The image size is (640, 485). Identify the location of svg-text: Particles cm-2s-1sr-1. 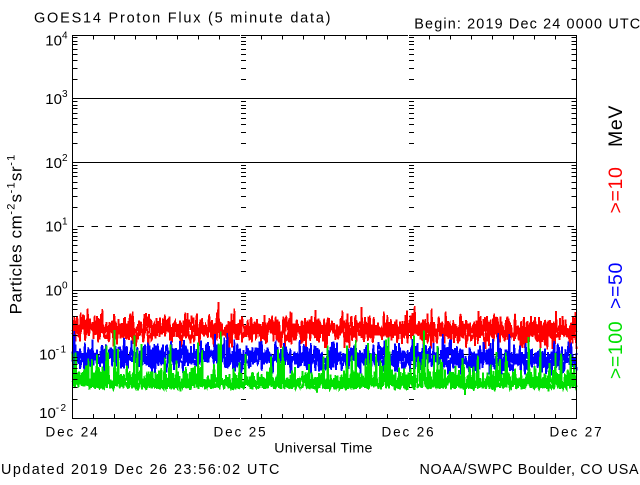
(16, 234).